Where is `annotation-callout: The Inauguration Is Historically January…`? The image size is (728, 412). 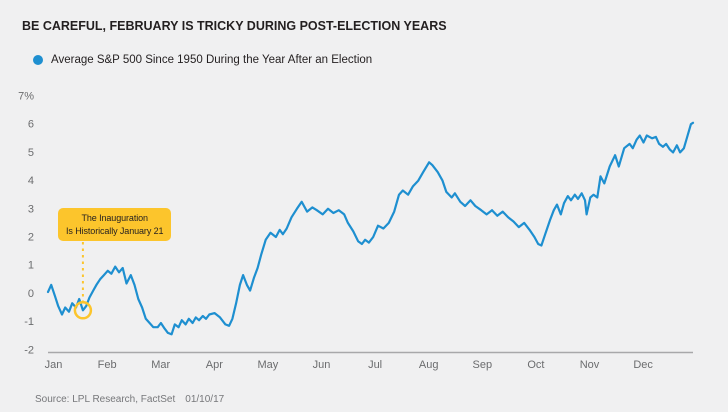 annotation-callout: The Inauguration Is Historically January… is located at coordinates (115, 224).